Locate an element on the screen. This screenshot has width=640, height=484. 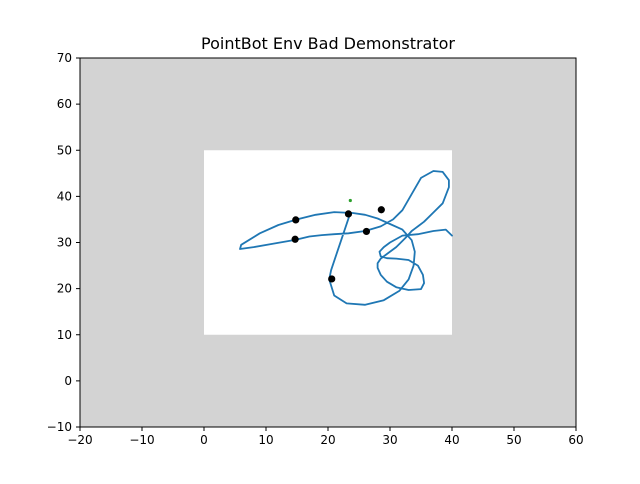
y-axis: −10 0 10 20 30 40 50 60 70 is located at coordinates (63, 242).